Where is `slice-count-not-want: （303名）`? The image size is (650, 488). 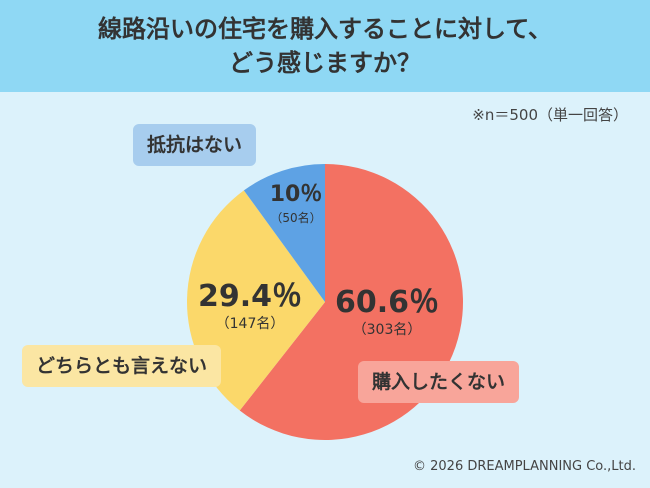
slice-count-not-want: （303名） is located at coordinates (387, 330).